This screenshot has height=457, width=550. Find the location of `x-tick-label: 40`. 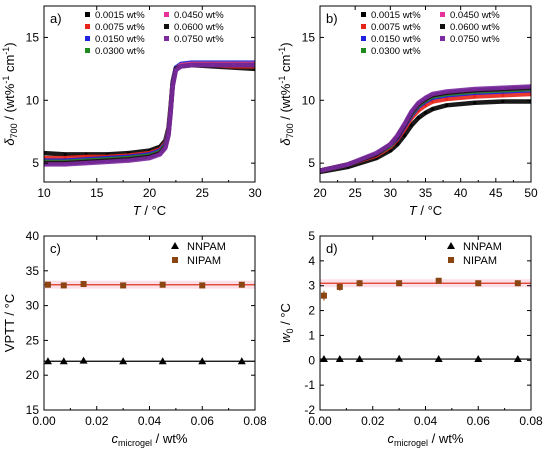

x-tick-label: 40 is located at coordinates (461, 193).